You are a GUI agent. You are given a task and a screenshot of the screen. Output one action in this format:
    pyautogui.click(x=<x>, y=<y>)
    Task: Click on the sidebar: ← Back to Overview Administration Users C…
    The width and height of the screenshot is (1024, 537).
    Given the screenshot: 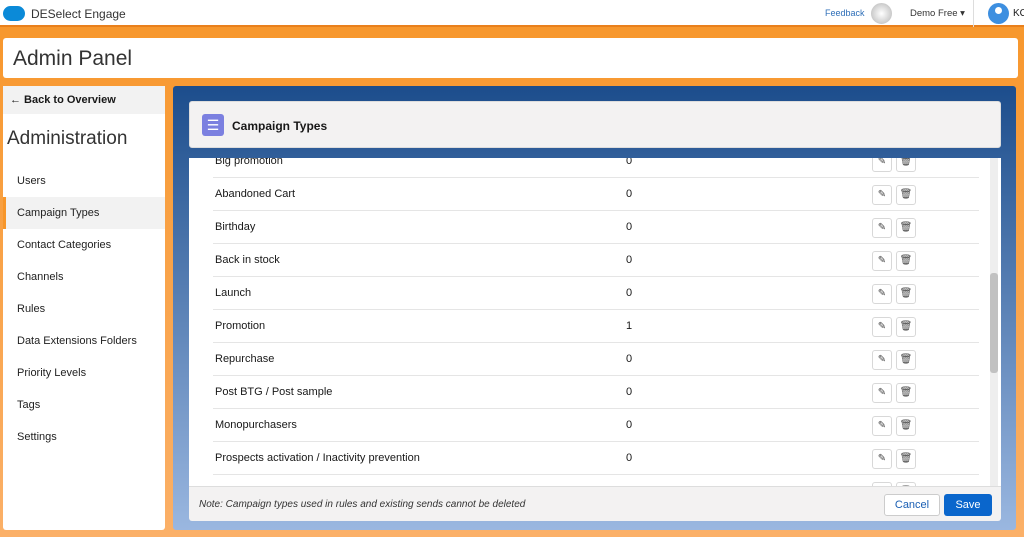 What is the action you would take?
    pyautogui.click(x=84, y=308)
    